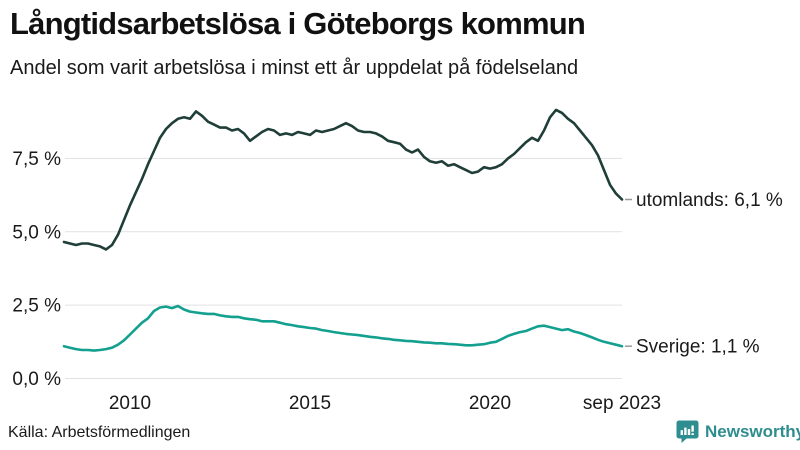  I want to click on newsworthy-logo-icon, so click(687, 431).